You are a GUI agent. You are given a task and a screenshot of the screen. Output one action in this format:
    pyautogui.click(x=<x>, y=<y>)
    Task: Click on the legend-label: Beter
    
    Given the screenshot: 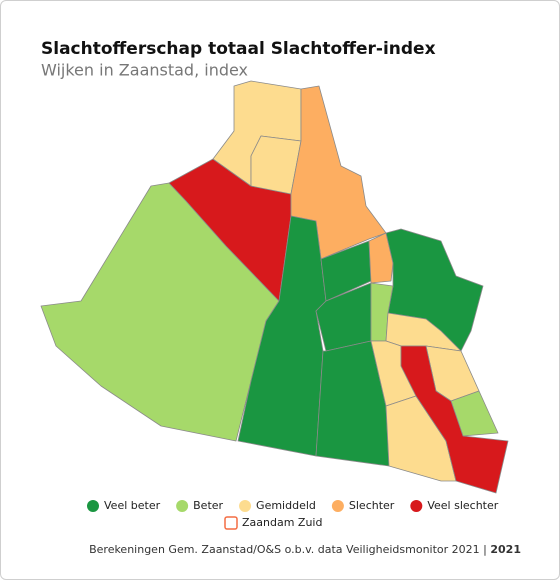 What is the action you would take?
    pyautogui.click(x=208, y=505)
    